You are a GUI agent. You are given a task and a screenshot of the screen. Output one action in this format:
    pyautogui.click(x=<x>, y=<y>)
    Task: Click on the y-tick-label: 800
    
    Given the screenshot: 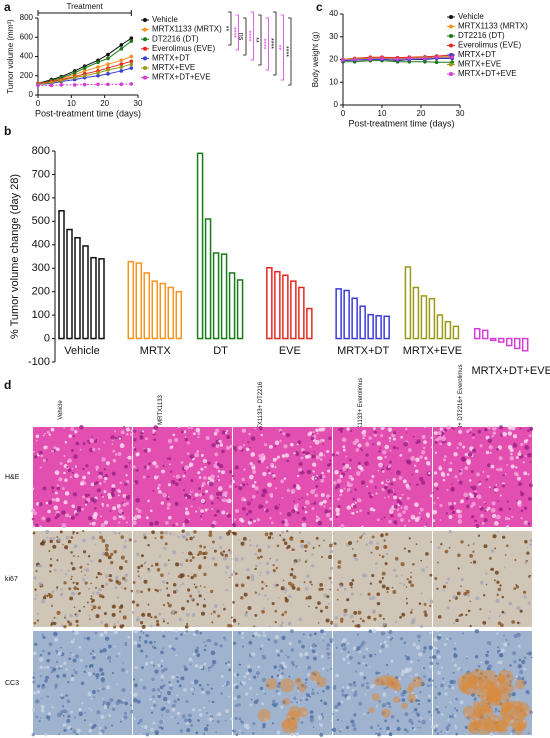 What is the action you would take?
    pyautogui.click(x=41, y=151)
    